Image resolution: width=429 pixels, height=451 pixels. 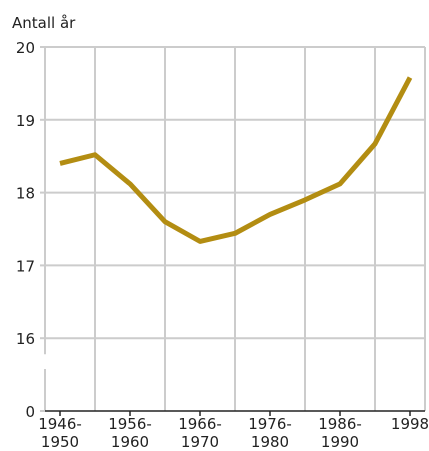 I want to click on y-tick-label: 18, so click(x=25, y=194).